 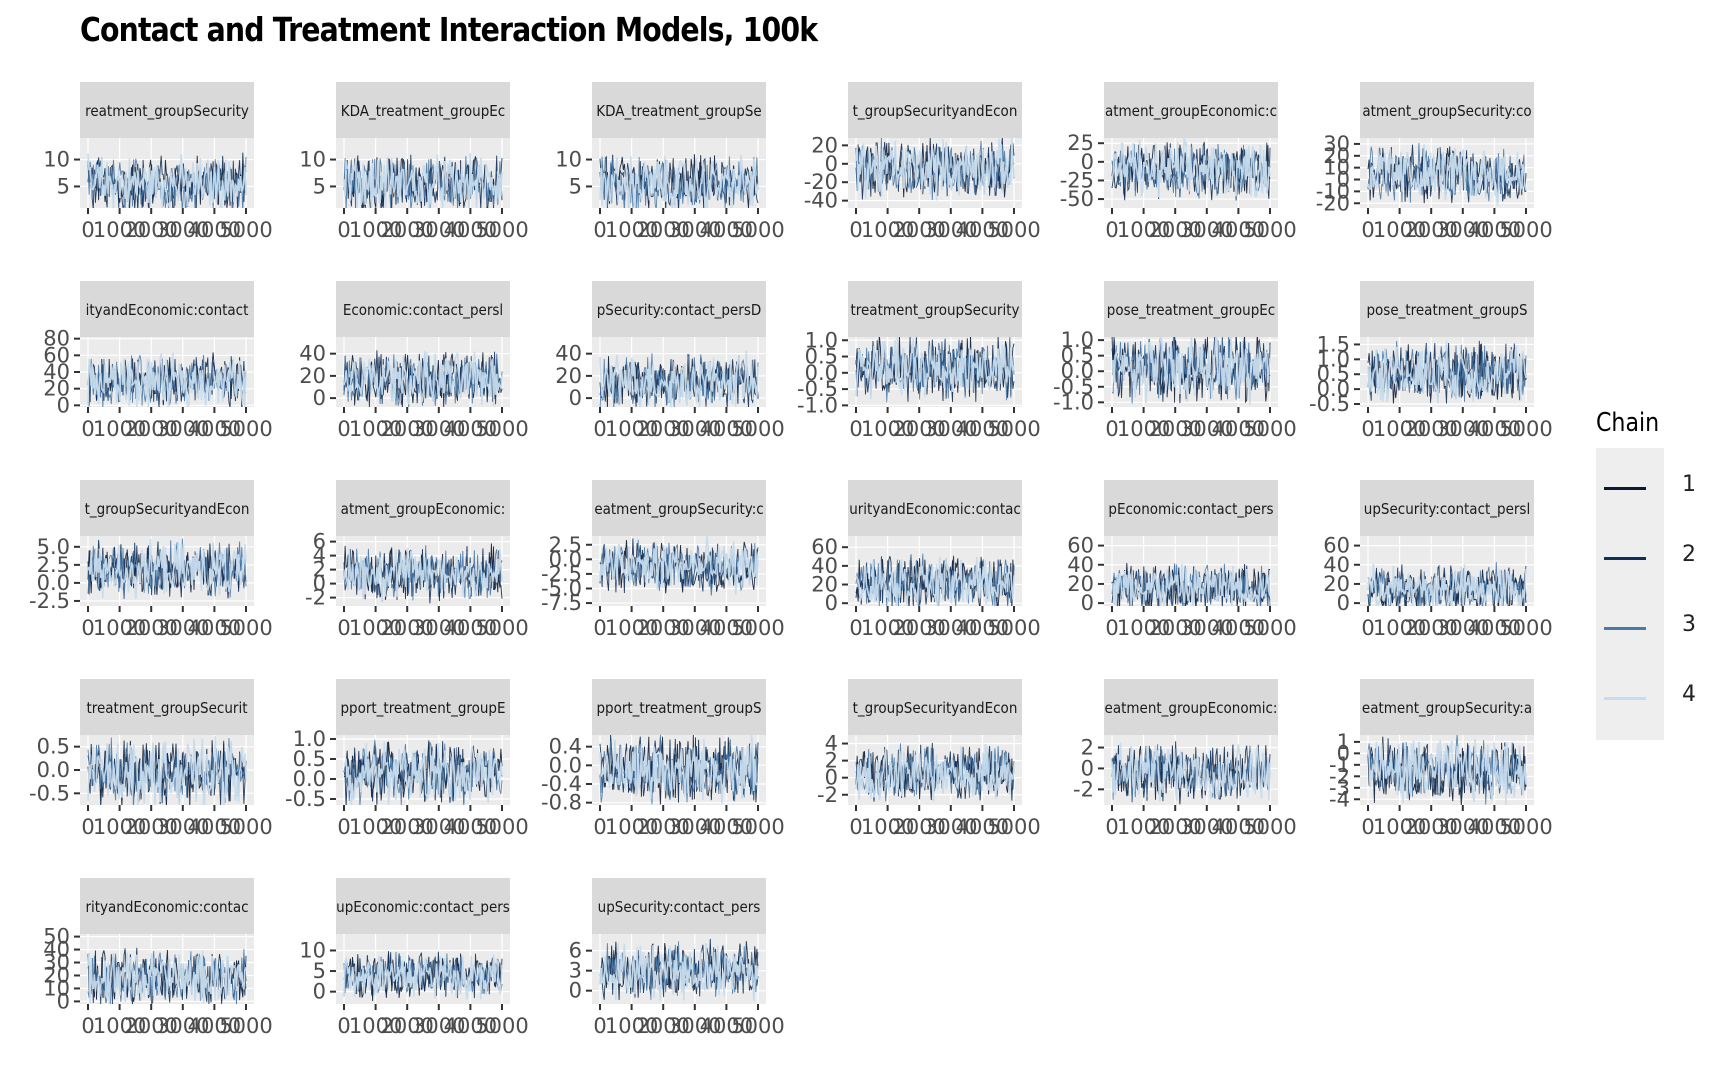 What do you see at coordinates (561, 603) in the screenshot?
I see `y-tick-label: -7.5` at bounding box center [561, 603].